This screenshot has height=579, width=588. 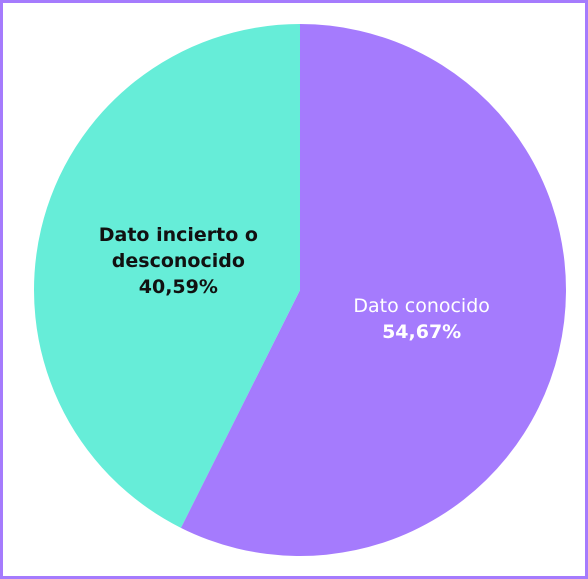 I want to click on slice-label: Dato conocido 54,67%, so click(x=422, y=319).